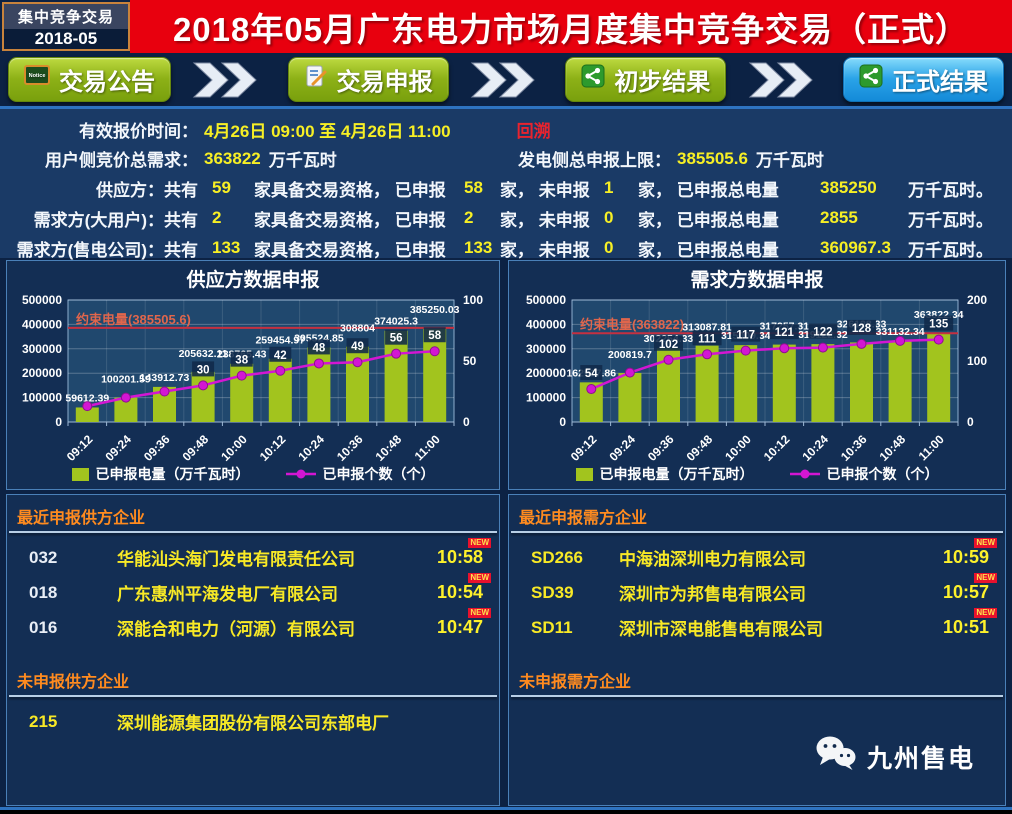  What do you see at coordinates (939, 325) in the screenshot?
I see `count-label: 135` at bounding box center [939, 325].